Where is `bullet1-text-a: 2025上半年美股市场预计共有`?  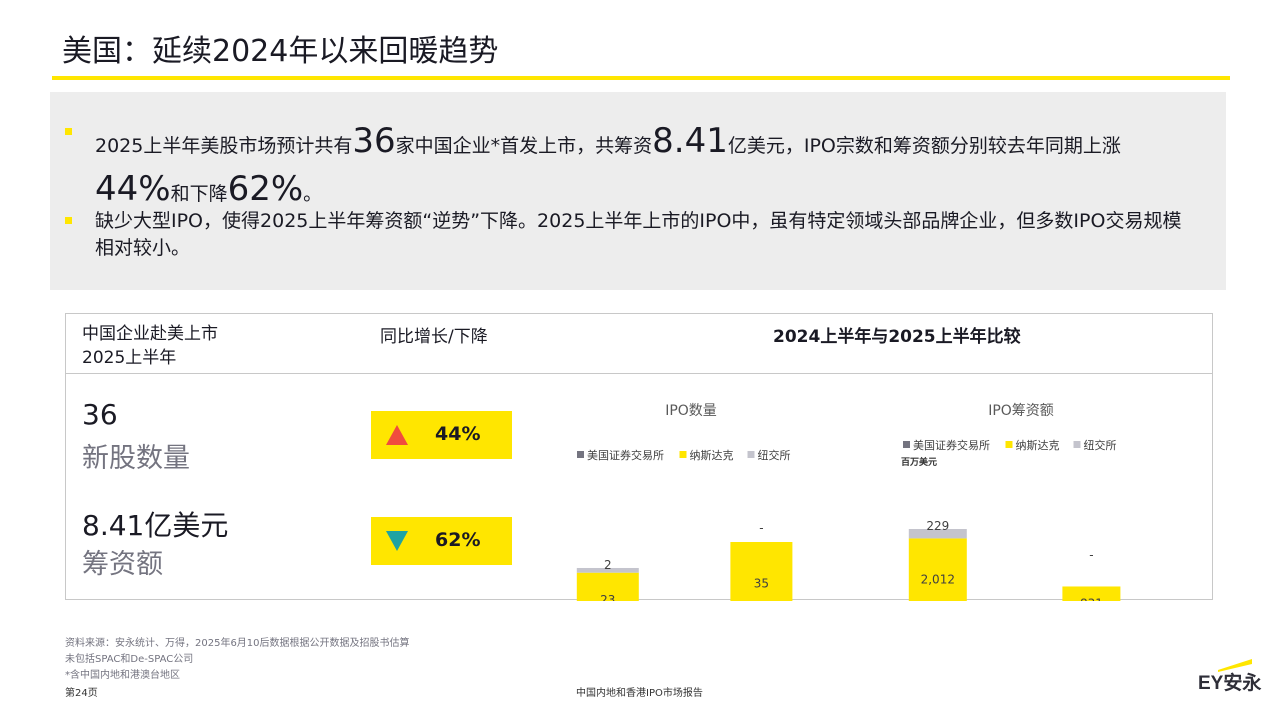 bullet1-text-a: 2025上半年美股市场预计共有 is located at coordinates (224, 146).